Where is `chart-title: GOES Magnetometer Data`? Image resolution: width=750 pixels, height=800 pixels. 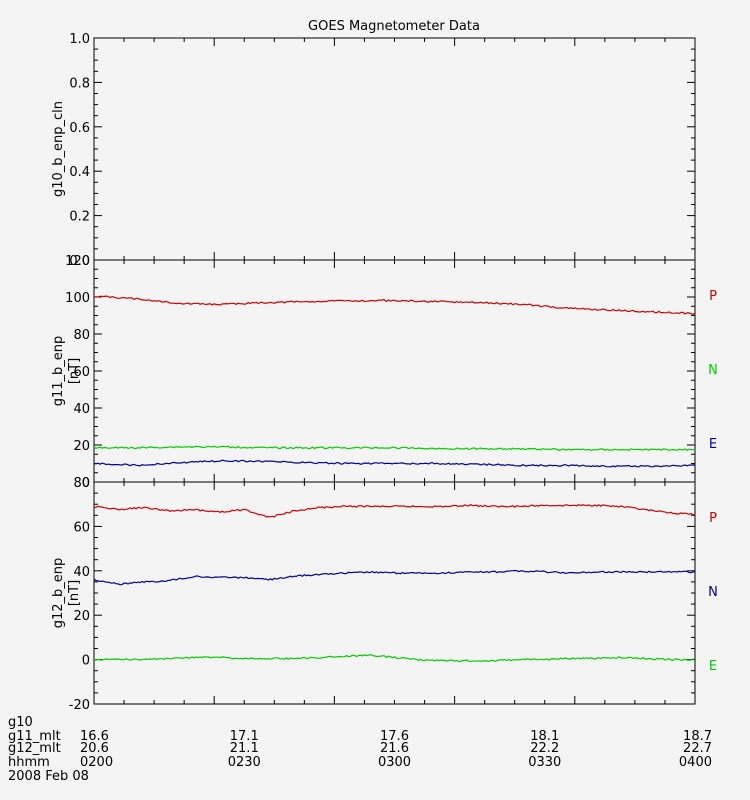 chart-title: GOES Magnetometer Data is located at coordinates (394, 26).